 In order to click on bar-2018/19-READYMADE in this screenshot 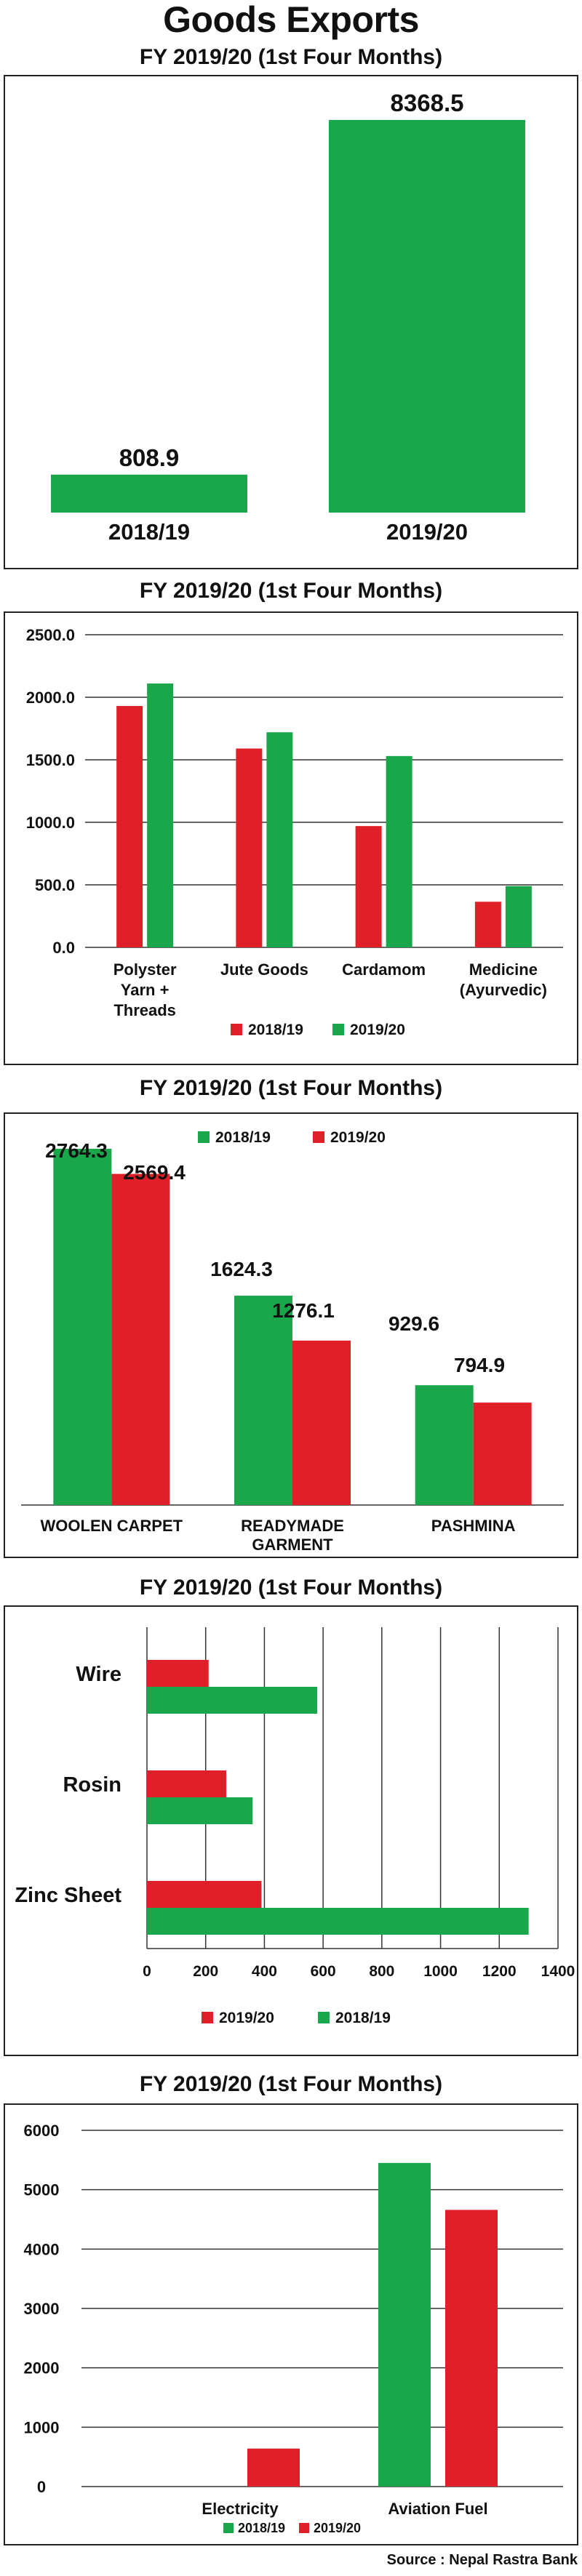, I will do `click(263, 1400)`.